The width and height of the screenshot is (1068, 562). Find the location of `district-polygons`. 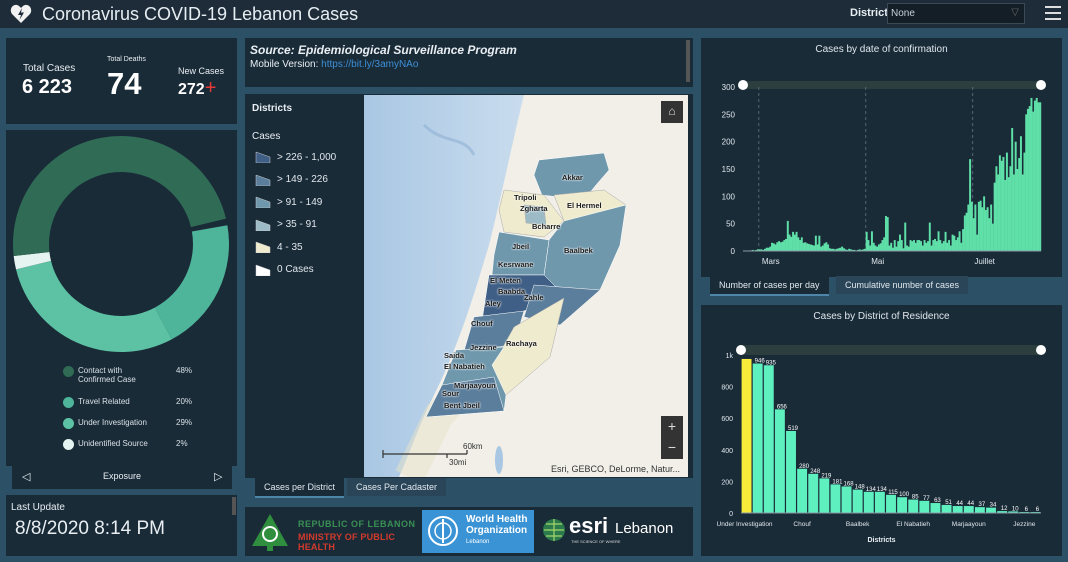

district-polygons is located at coordinates (526, 285).